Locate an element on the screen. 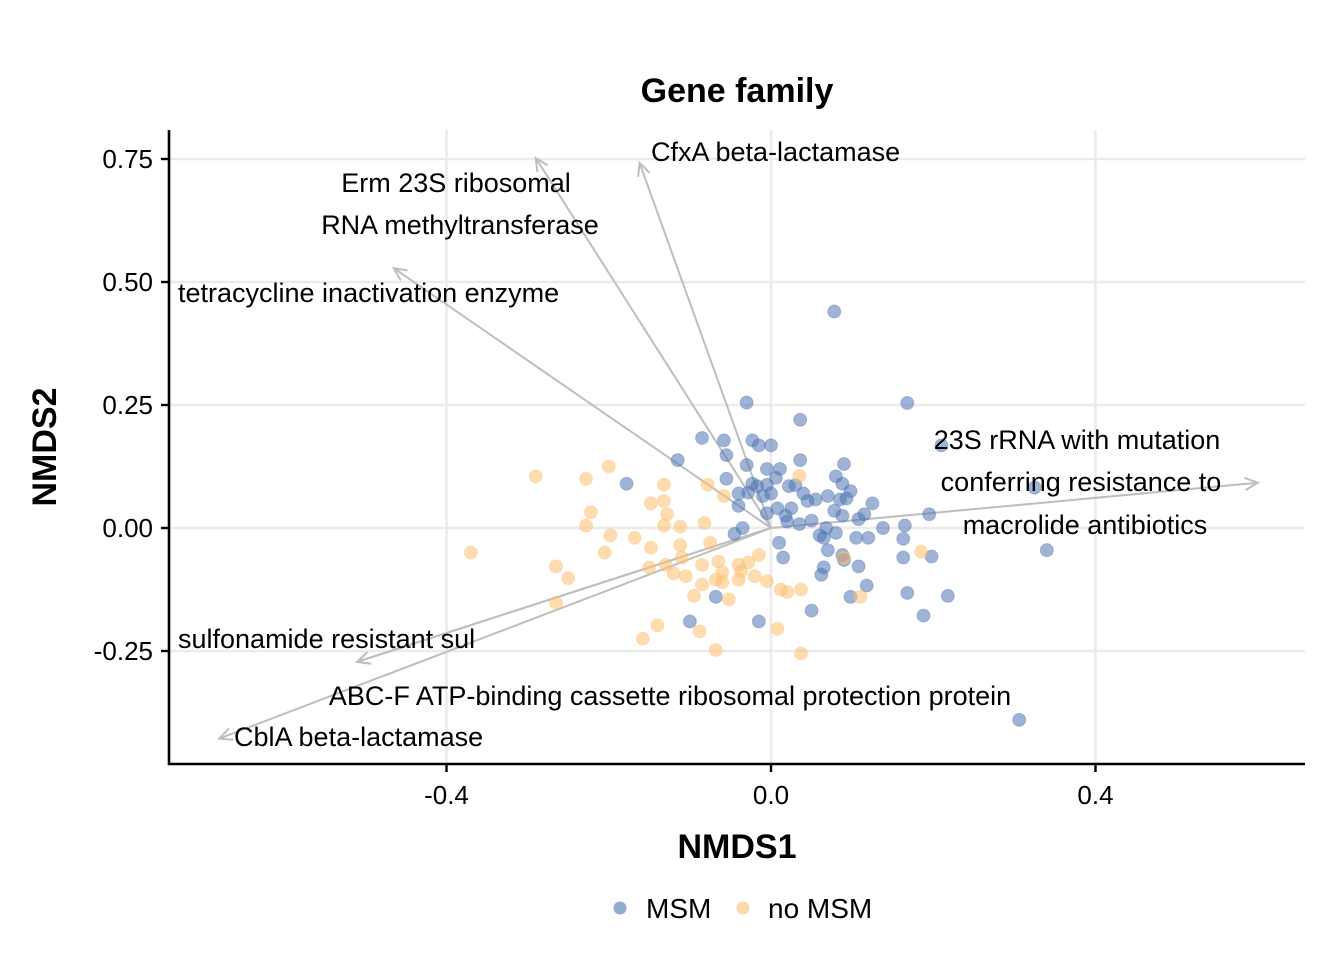 The height and width of the screenshot is (960, 1344). vector-label-cbla: CblA beta-lactamase is located at coordinates (358, 737).